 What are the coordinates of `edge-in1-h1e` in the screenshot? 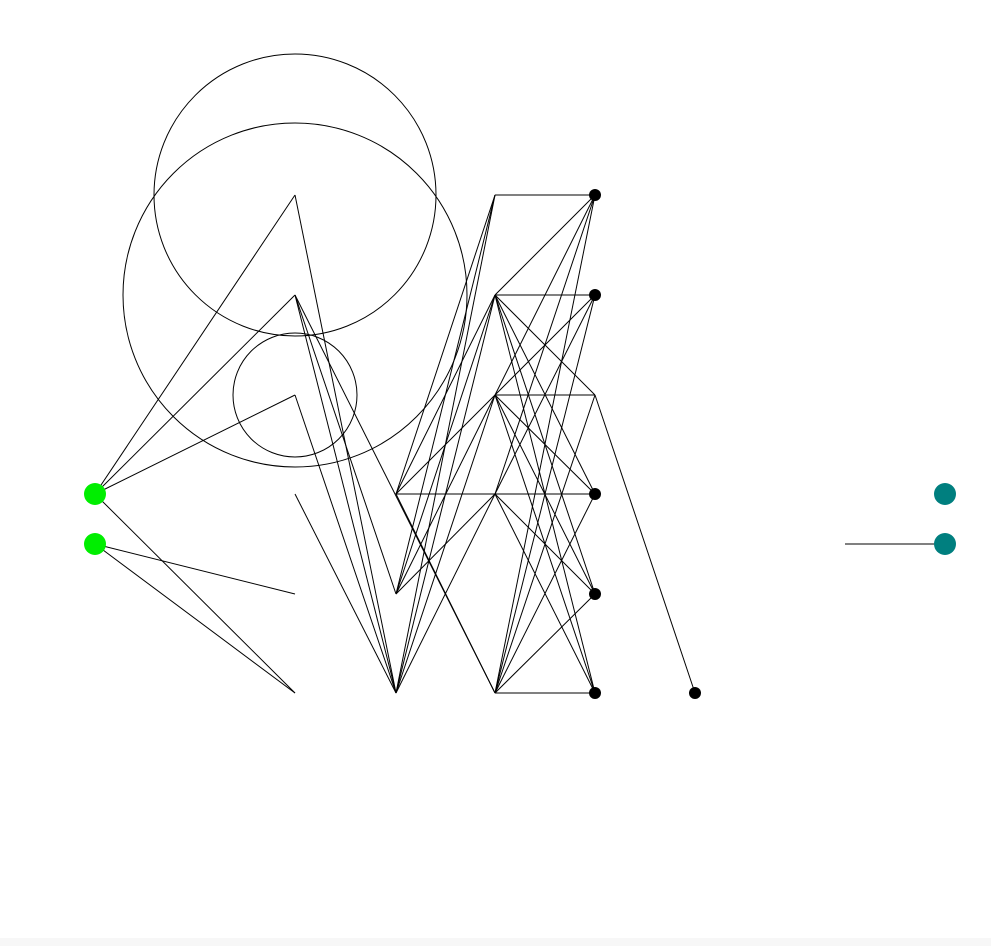 It's located at (195, 569).